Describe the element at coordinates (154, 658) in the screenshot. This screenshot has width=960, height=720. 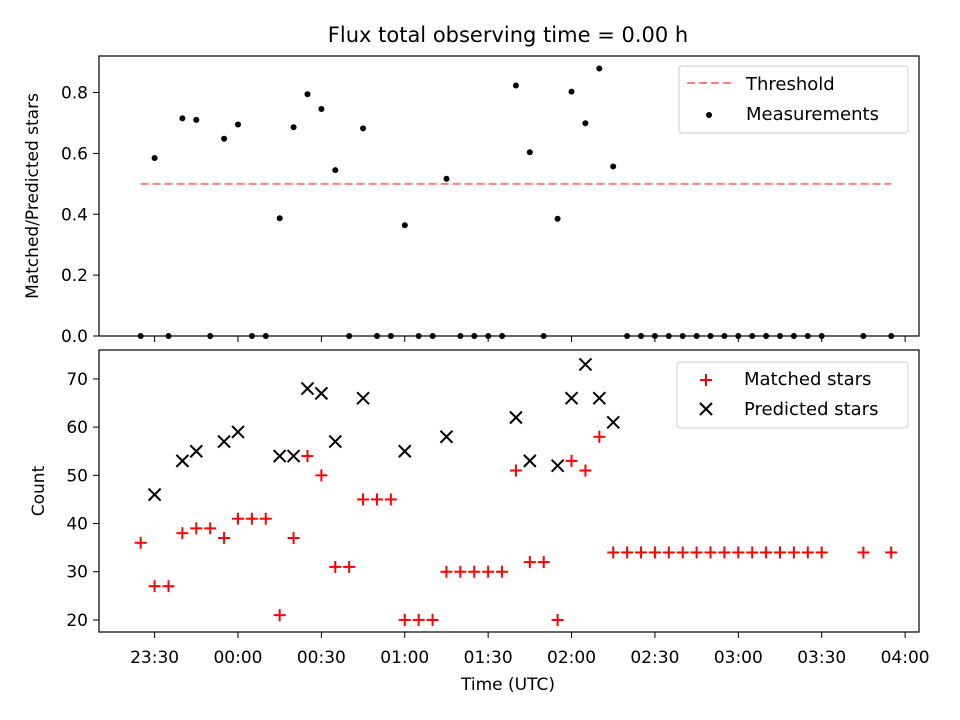
I see `bottom-x-tick-label: 23:30` at that location.